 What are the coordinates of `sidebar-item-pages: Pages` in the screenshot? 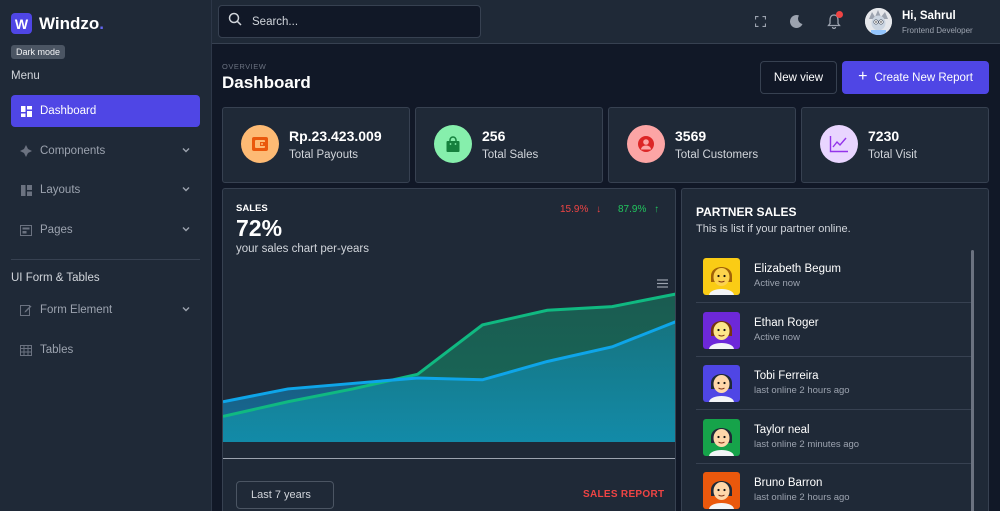 It's located at (105, 230).